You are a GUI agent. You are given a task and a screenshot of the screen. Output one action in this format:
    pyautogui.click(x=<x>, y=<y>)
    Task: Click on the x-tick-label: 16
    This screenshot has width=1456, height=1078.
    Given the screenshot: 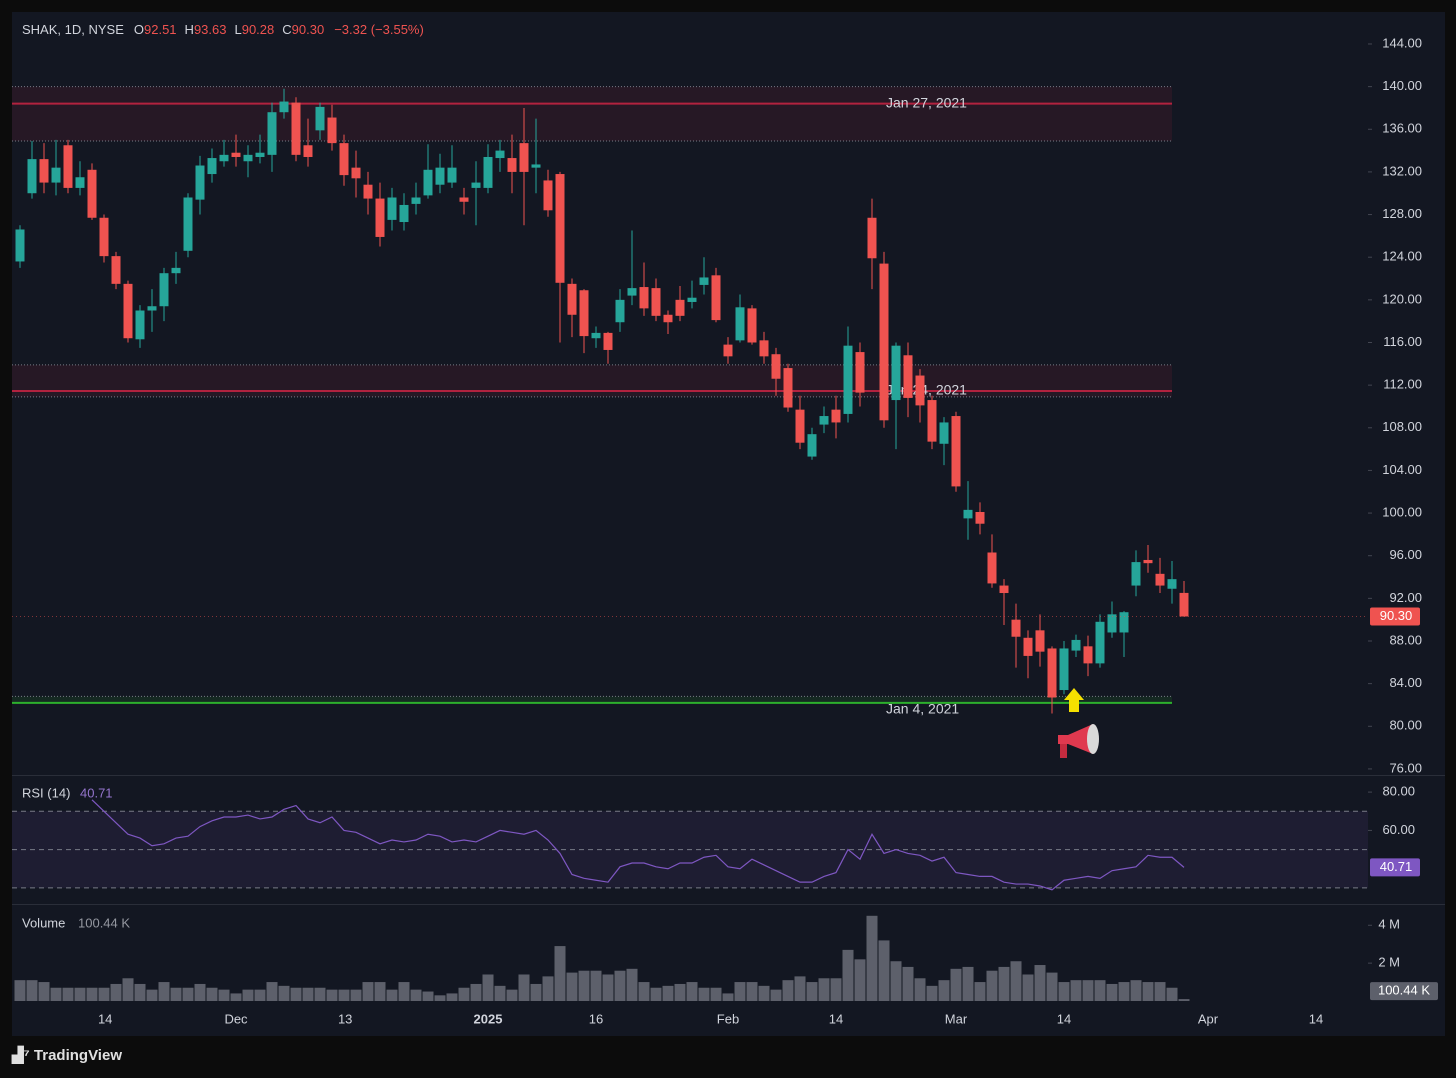 What is the action you would take?
    pyautogui.click(x=596, y=1018)
    